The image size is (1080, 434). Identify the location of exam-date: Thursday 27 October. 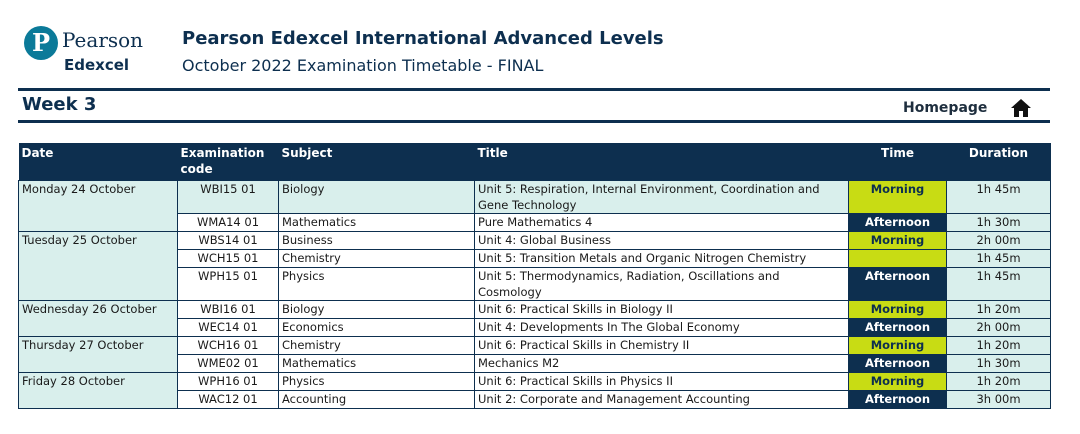
(98, 345).